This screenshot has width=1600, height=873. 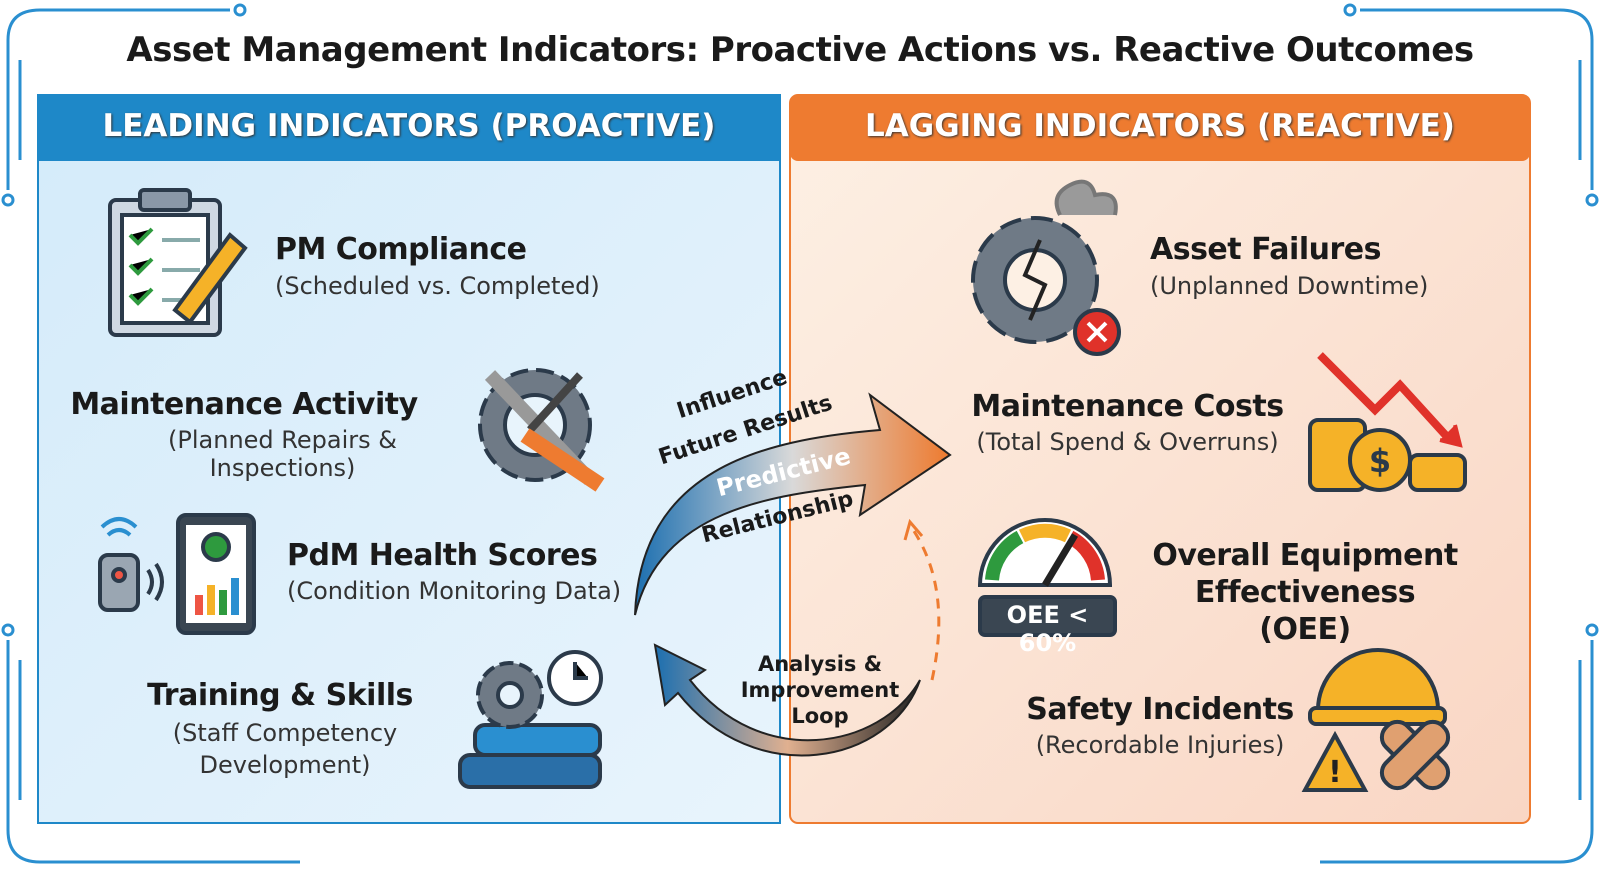 What do you see at coordinates (820, 716) in the screenshot?
I see `loop-text: Loop` at bounding box center [820, 716].